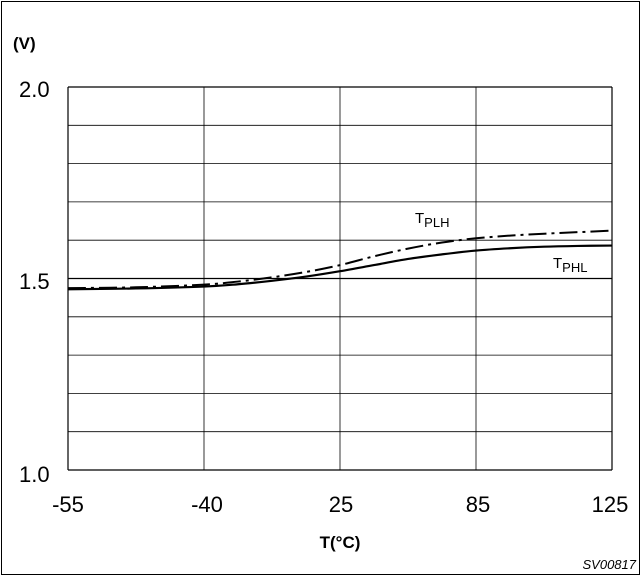 The height and width of the screenshot is (577, 643). Describe the element at coordinates (340, 267) in the screenshot. I see `series-line-phl` at that location.